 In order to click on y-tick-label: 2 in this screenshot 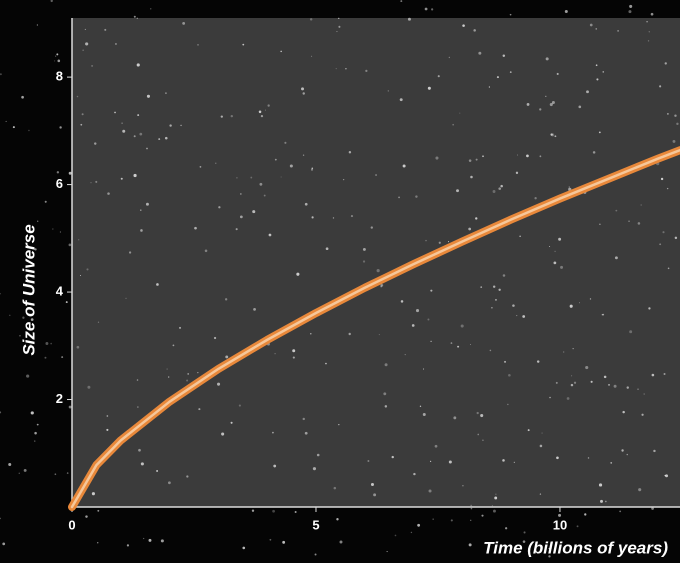, I will do `click(59, 398)`.